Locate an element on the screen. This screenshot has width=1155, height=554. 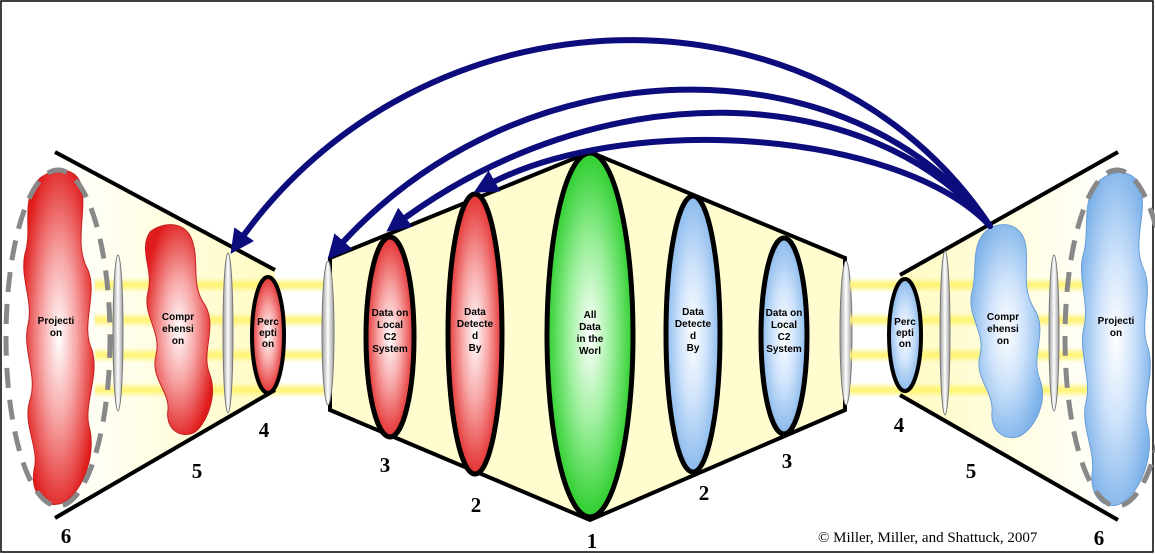
right-cone-edge-bottom is located at coordinates (1009, 457).